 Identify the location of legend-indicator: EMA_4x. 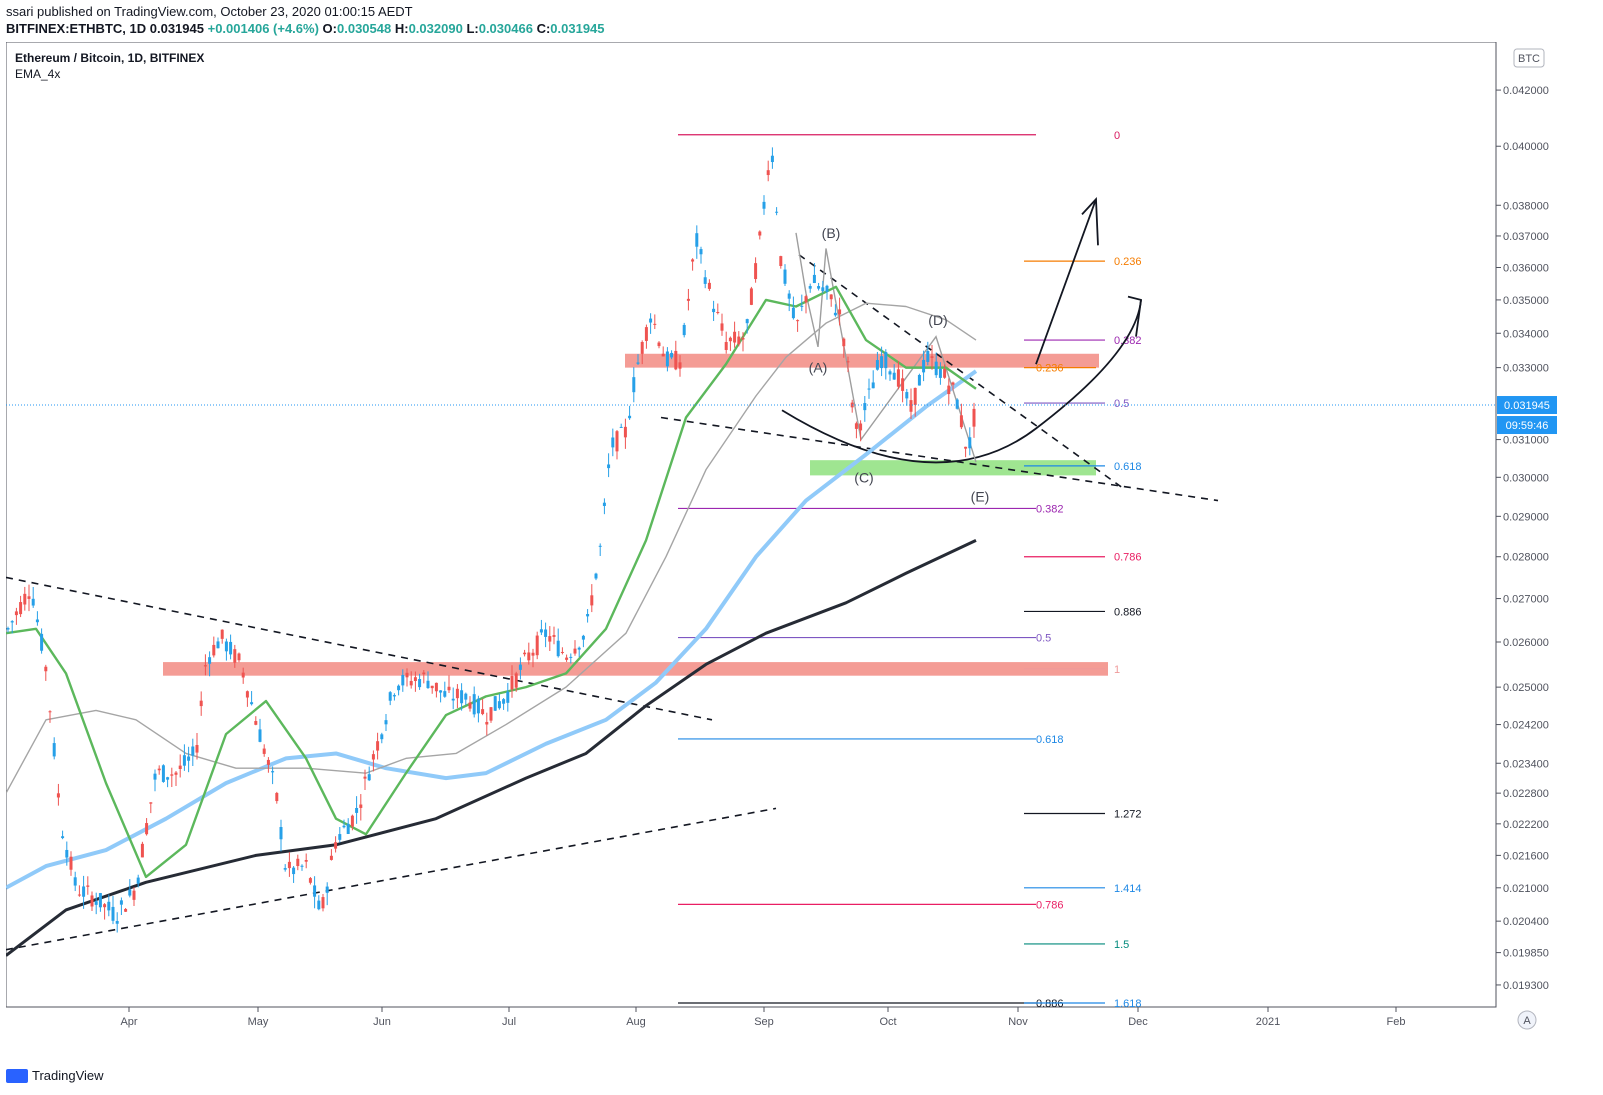
(37, 74).